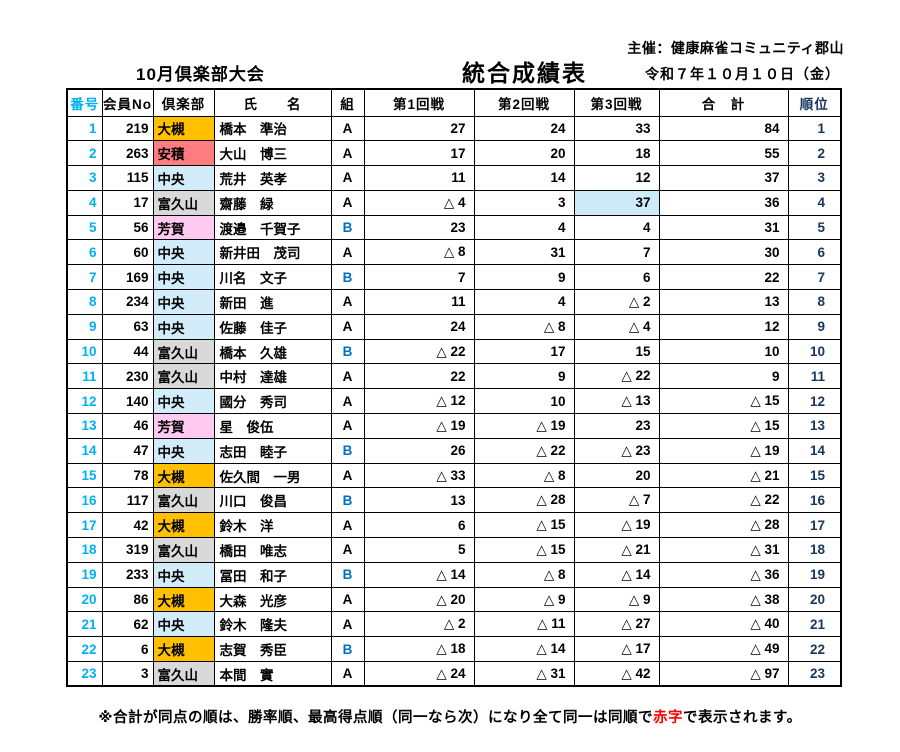 Image resolution: width=900 pixels, height=752 pixels. What do you see at coordinates (616, 227) in the screenshot?
I see `cell-r3: 4` at bounding box center [616, 227].